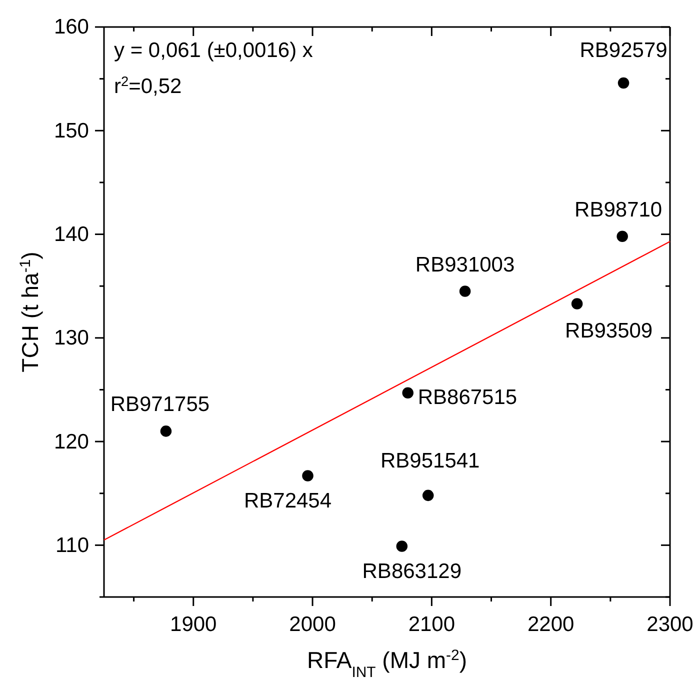 This screenshot has width=698, height=686. I want to click on y-tick-label: 160, so click(71, 27).